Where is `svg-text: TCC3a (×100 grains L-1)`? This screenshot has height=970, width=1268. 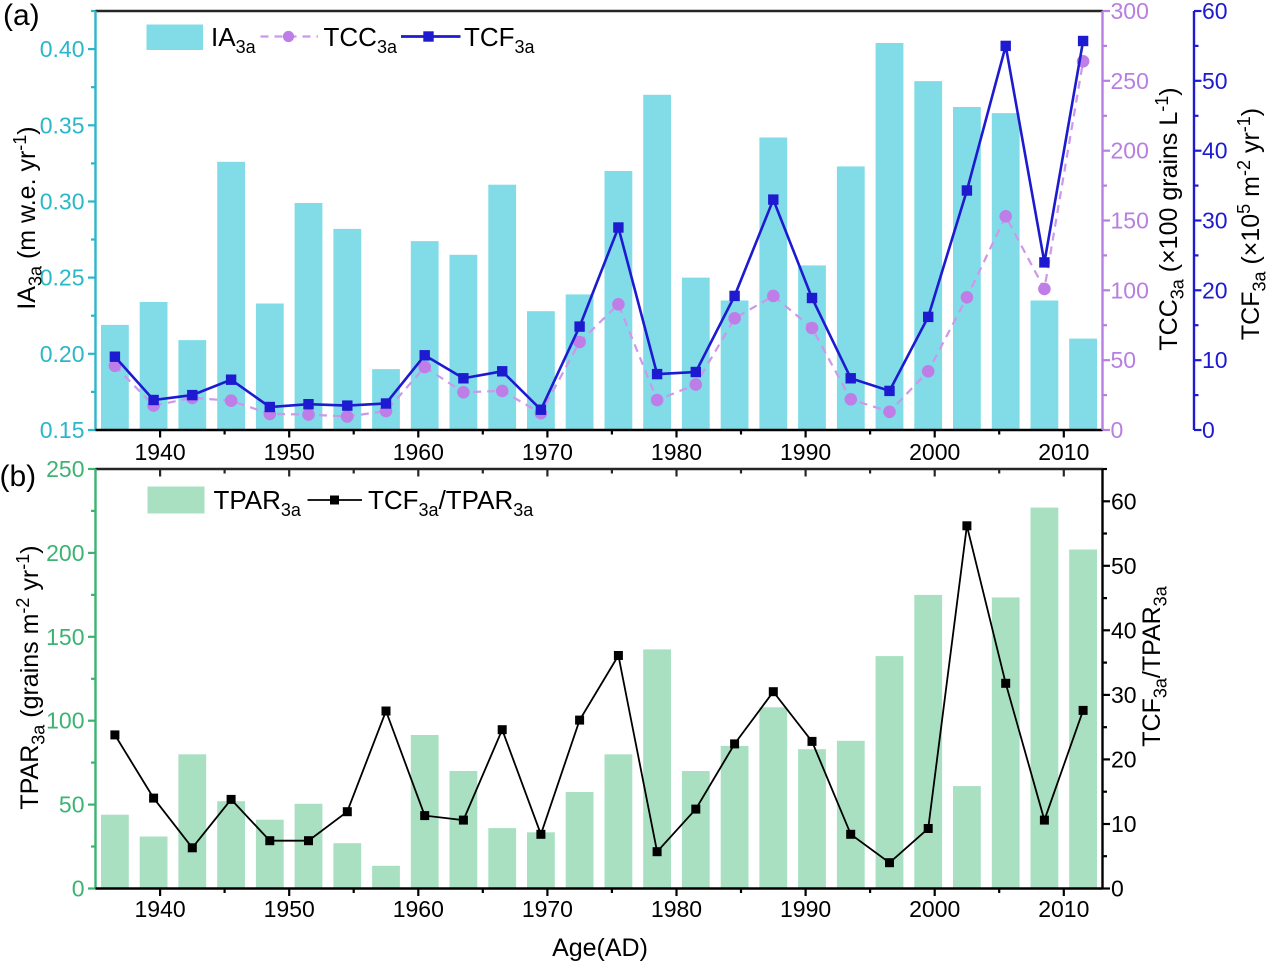
svg-text: TCC3a (×100 grains L-1) is located at coordinates (1170, 218).